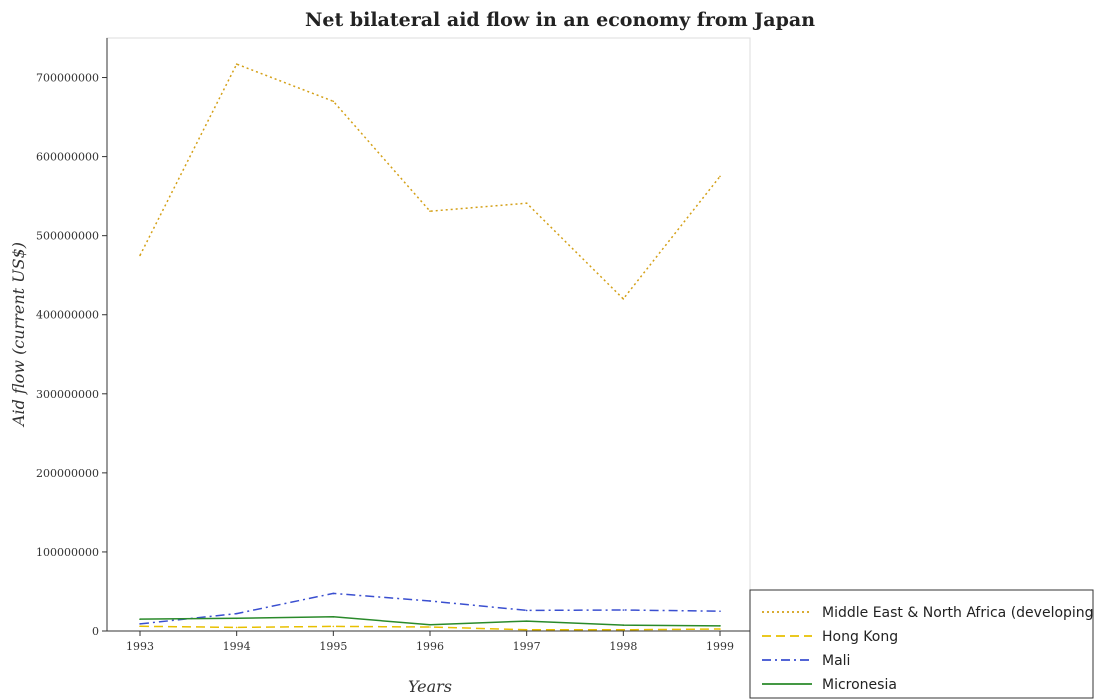 The width and height of the screenshot is (1094, 700). What do you see at coordinates (140, 646) in the screenshot?
I see `x-tick-label: 1993` at bounding box center [140, 646].